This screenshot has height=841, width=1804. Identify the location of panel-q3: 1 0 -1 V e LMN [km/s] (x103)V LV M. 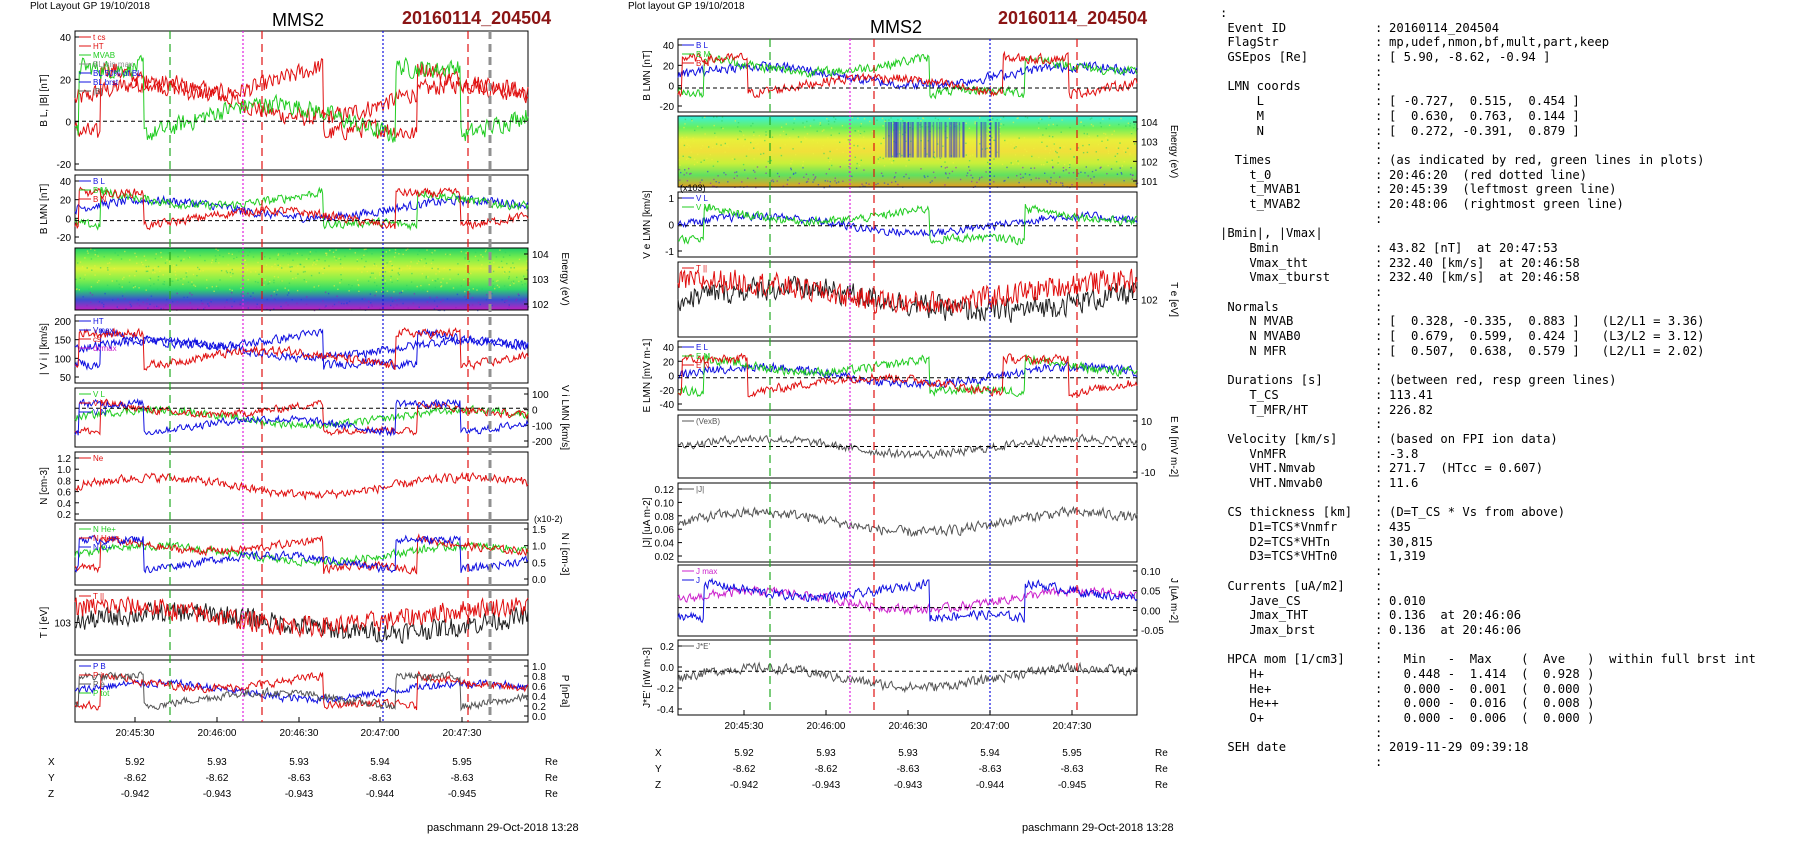
(890, 221).